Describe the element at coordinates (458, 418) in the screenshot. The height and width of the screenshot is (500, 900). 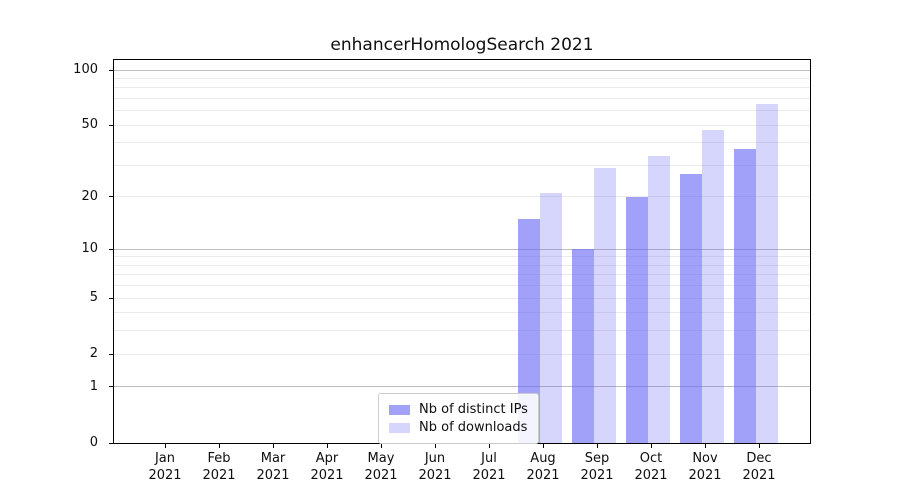
I see `legend: Nb of distinct IPs Nb of downloads` at that location.